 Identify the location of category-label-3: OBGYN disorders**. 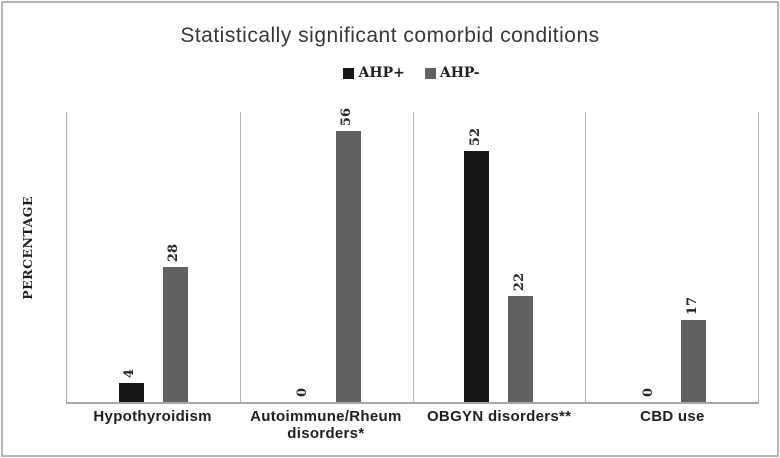
(499, 416).